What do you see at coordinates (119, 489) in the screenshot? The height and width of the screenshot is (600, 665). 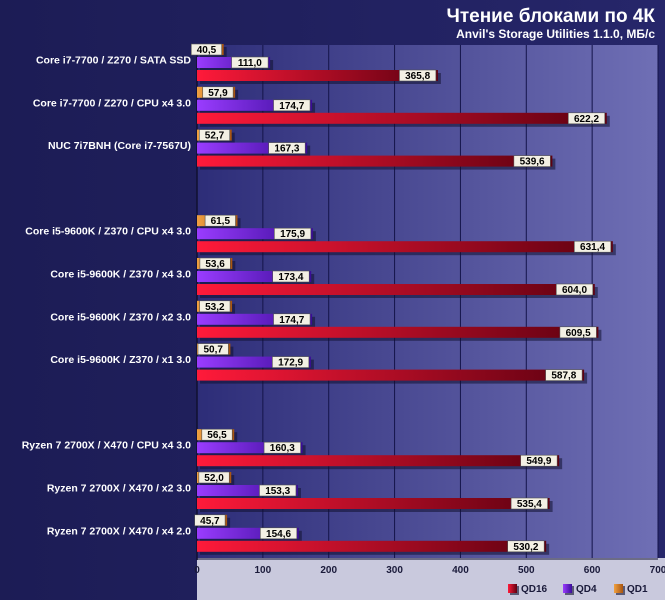 I see `category-label-10: Ryzen 7 2700X / X470 / x2 3.0` at bounding box center [119, 489].